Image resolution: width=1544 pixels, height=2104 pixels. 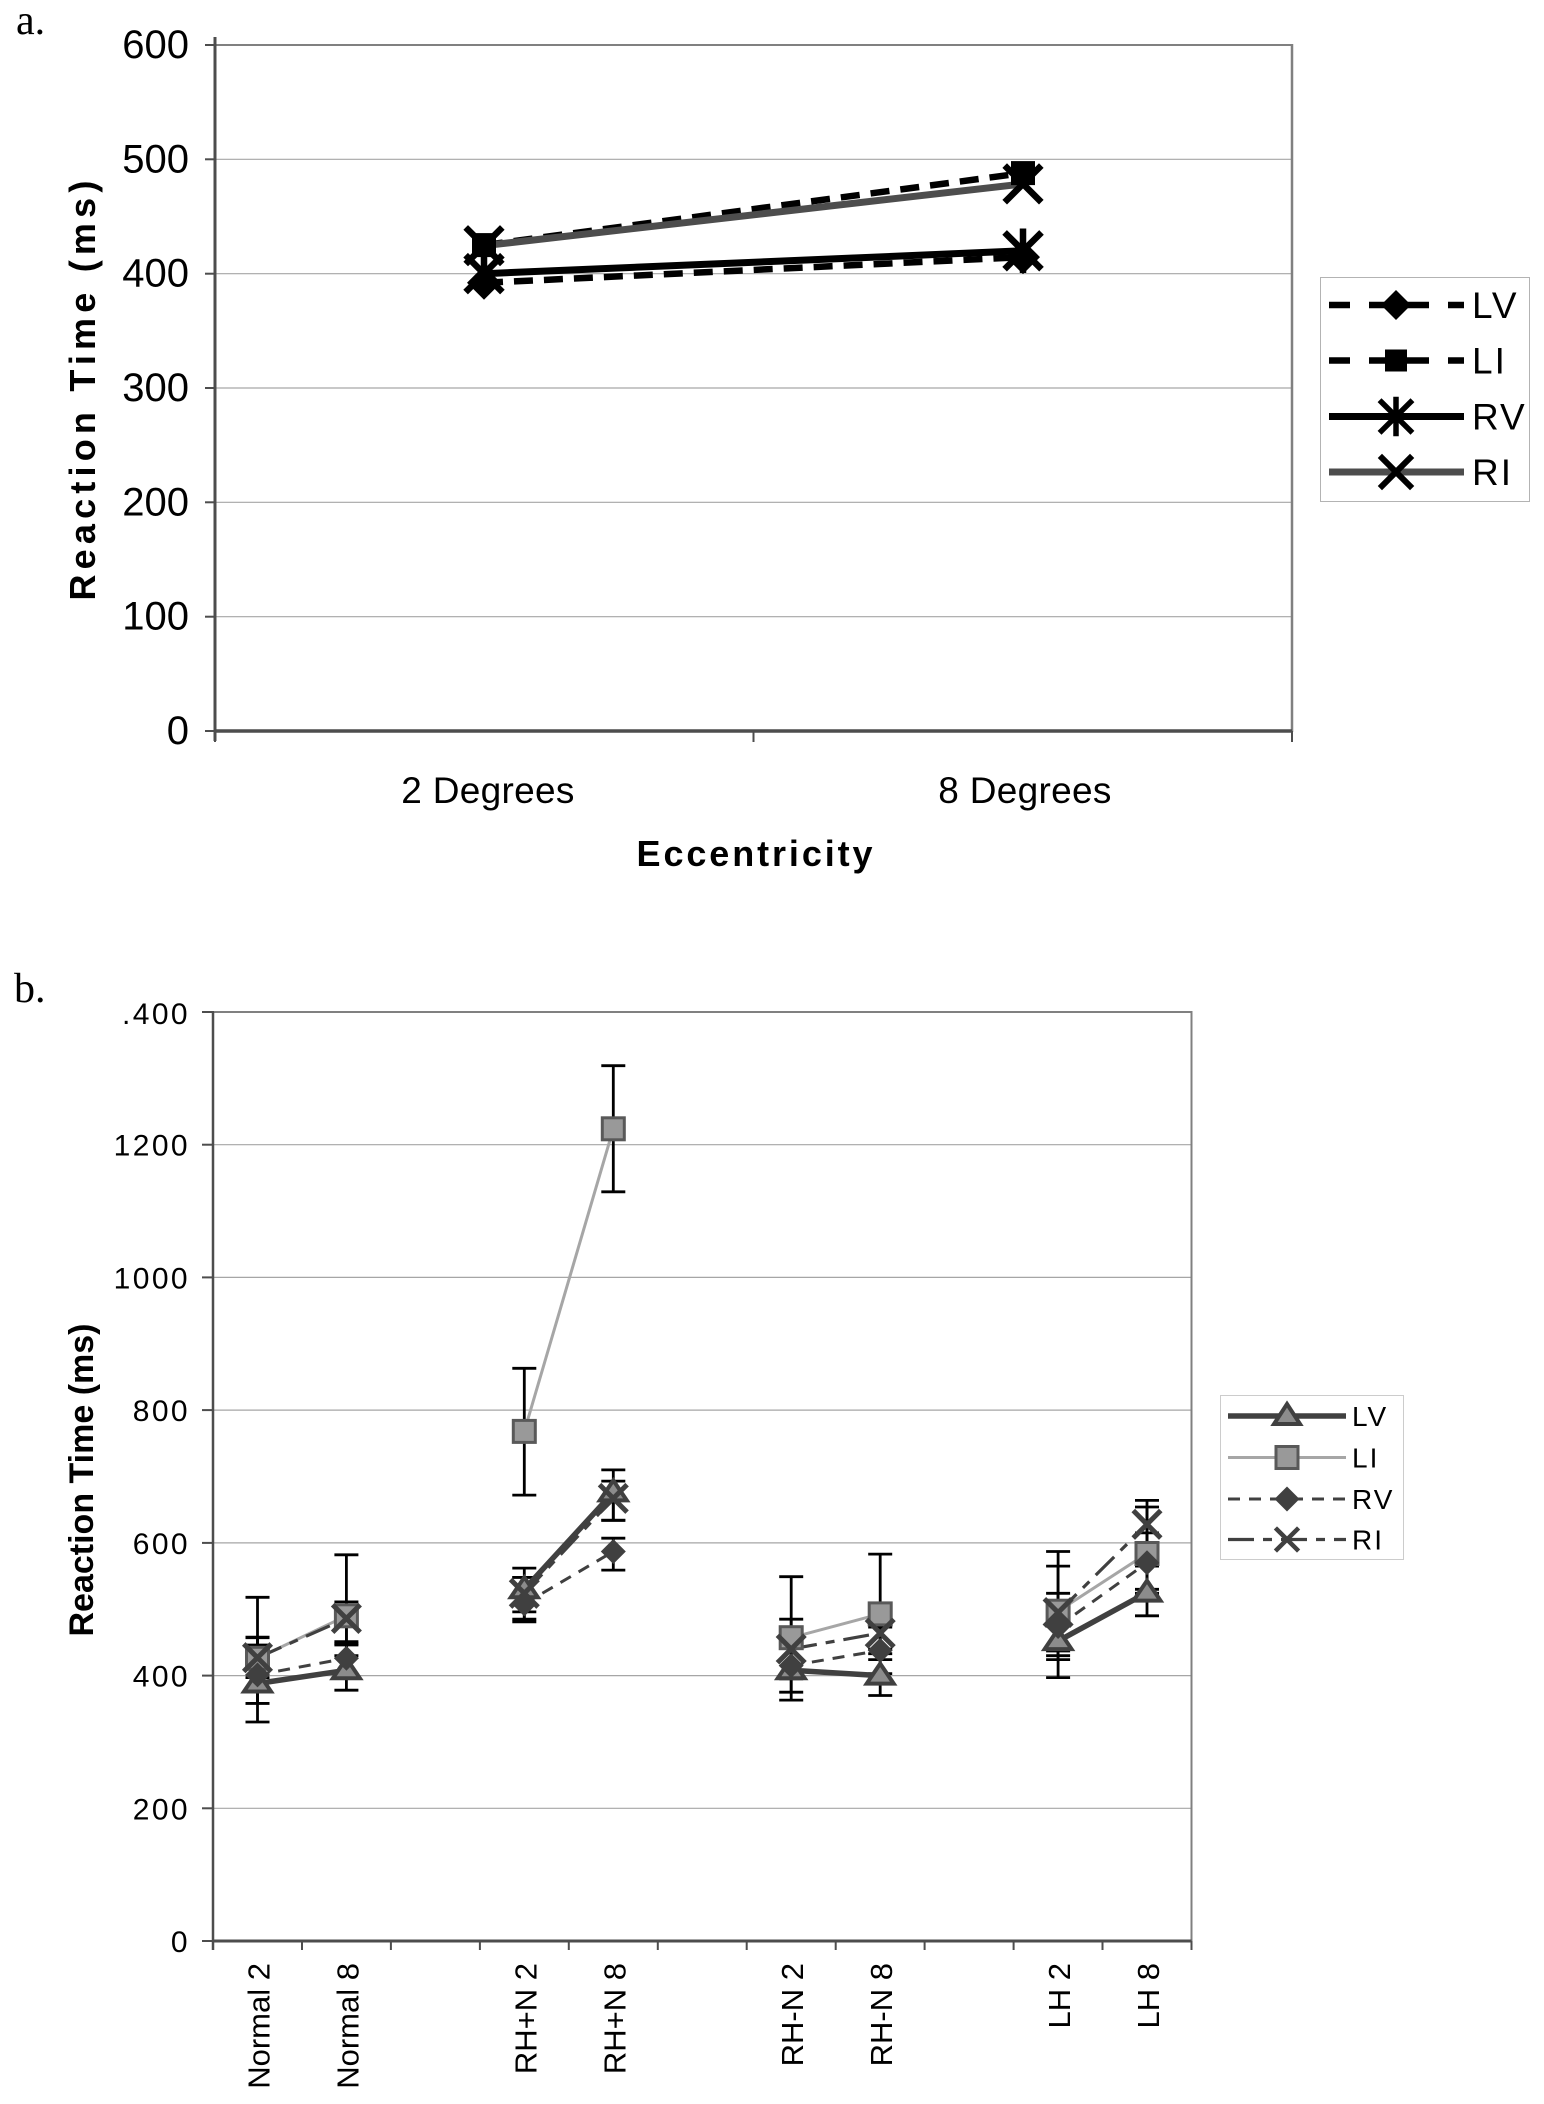 What do you see at coordinates (1148, 1995) in the screenshot?
I see `svg-text: LH 8` at bounding box center [1148, 1995].